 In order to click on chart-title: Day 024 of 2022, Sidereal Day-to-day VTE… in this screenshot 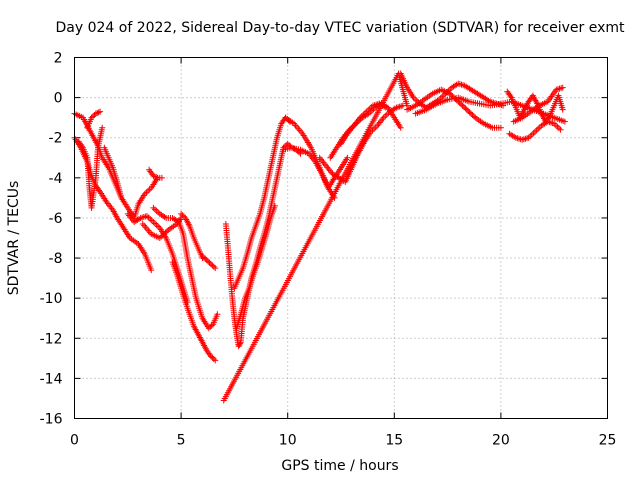, I will do `click(341, 28)`.